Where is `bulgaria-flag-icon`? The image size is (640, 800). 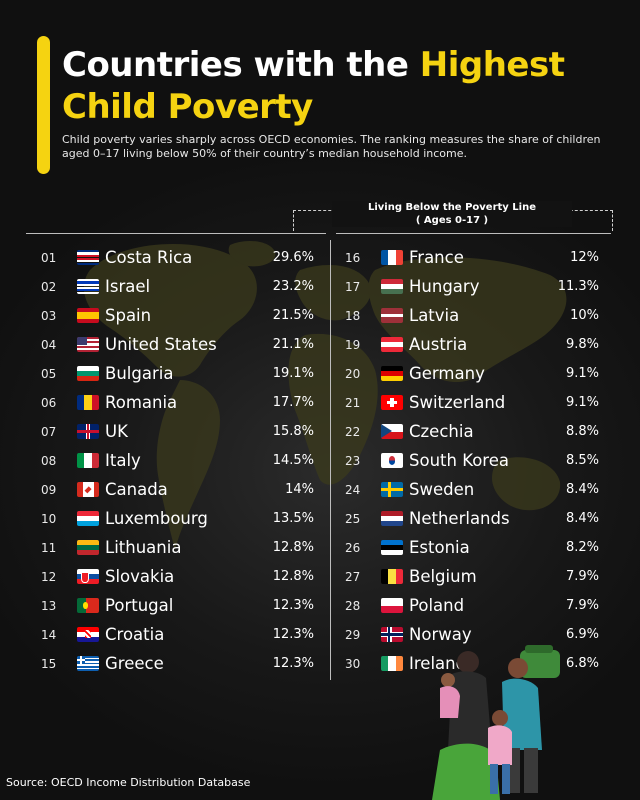
bulgaria-flag-icon is located at coordinates (88, 373).